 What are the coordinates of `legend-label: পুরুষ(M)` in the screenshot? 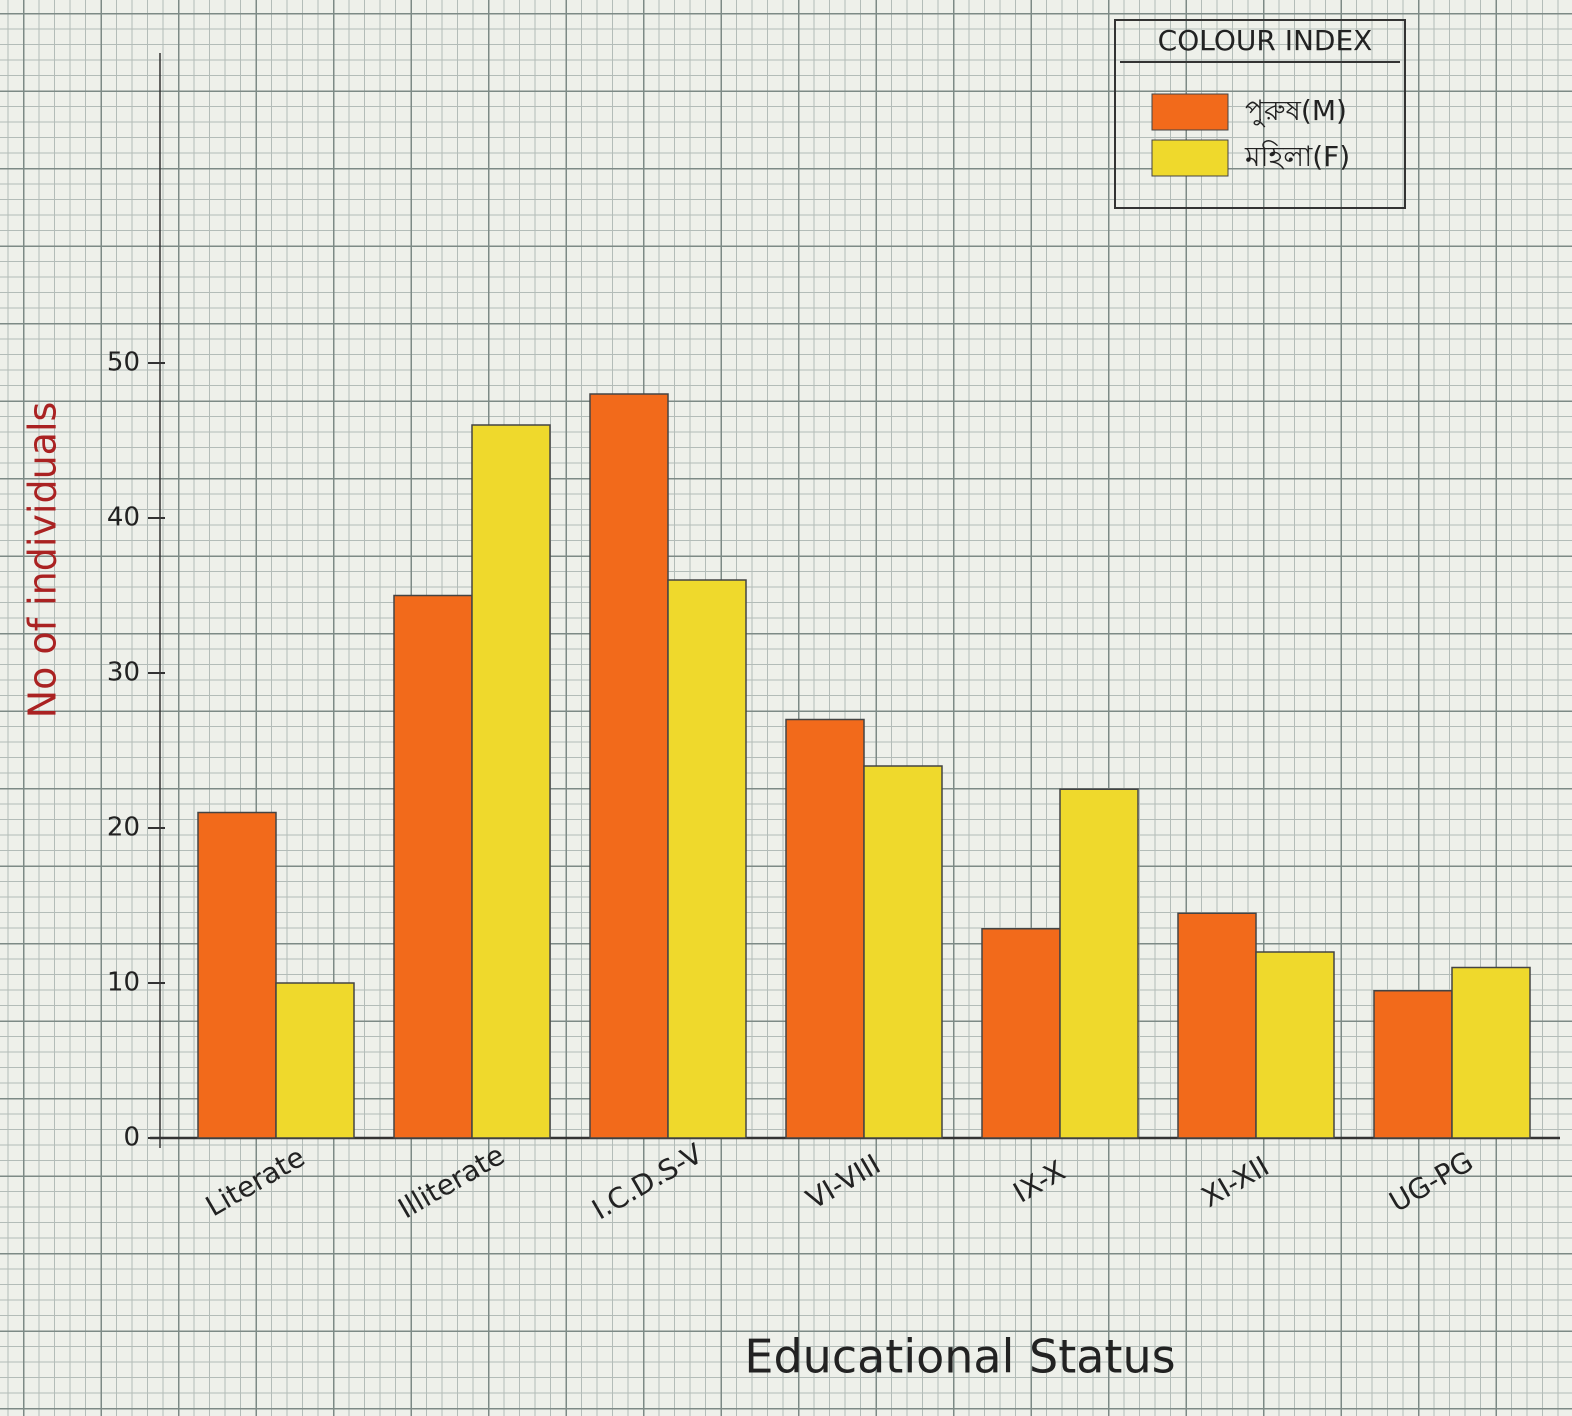 It's located at (1296, 110).